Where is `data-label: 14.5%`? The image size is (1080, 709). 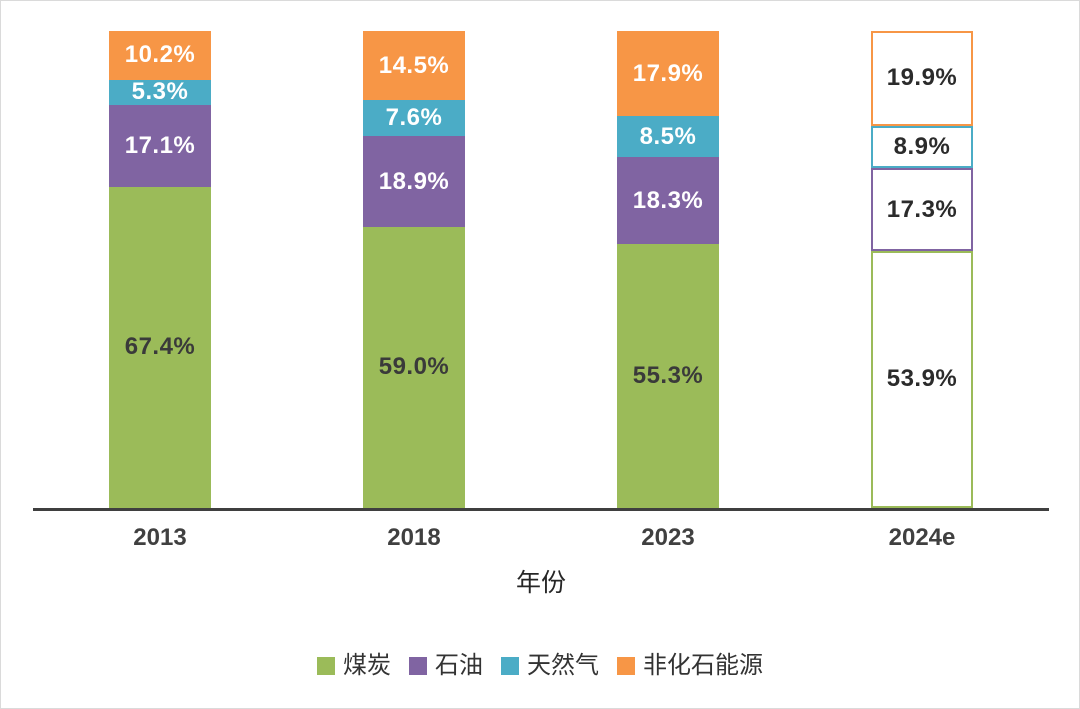 data-label: 14.5% is located at coordinates (414, 65).